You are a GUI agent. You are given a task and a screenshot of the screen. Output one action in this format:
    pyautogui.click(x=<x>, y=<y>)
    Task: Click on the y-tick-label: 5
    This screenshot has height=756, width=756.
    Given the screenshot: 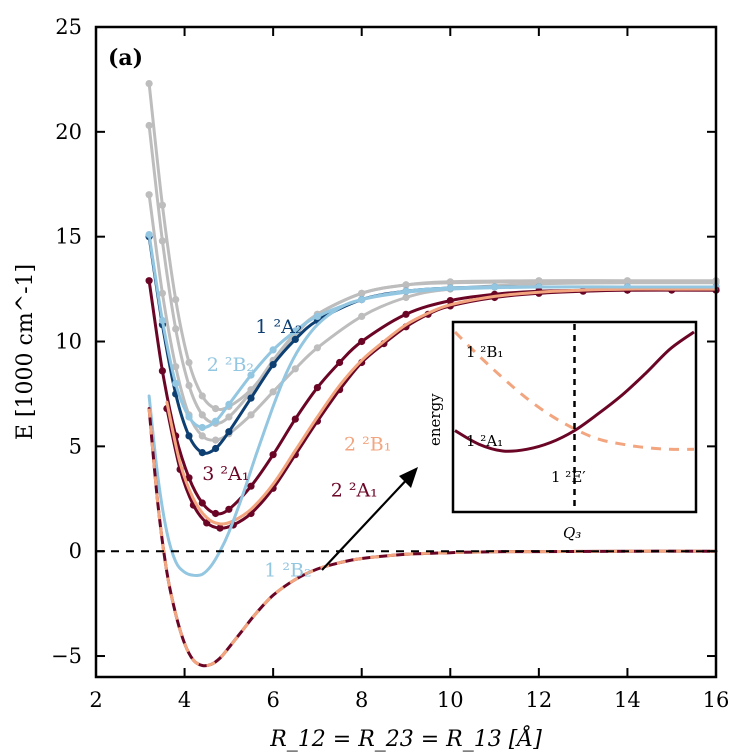 What is the action you would take?
    pyautogui.click(x=75, y=446)
    